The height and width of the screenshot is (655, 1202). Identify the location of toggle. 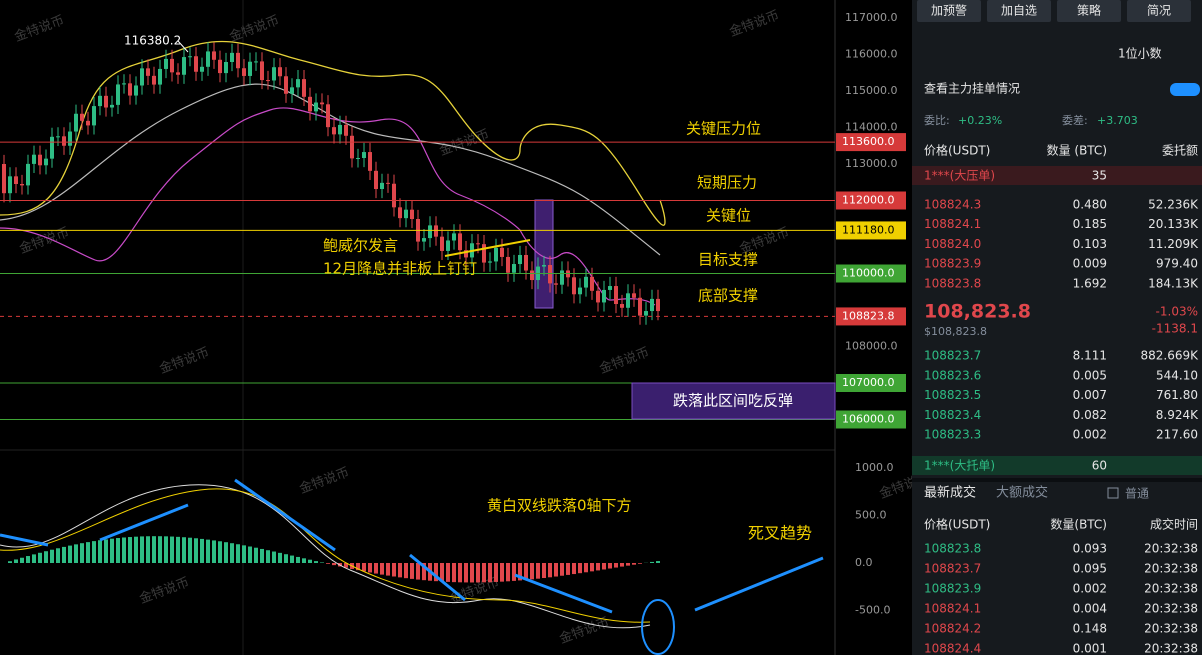
(1185, 89).